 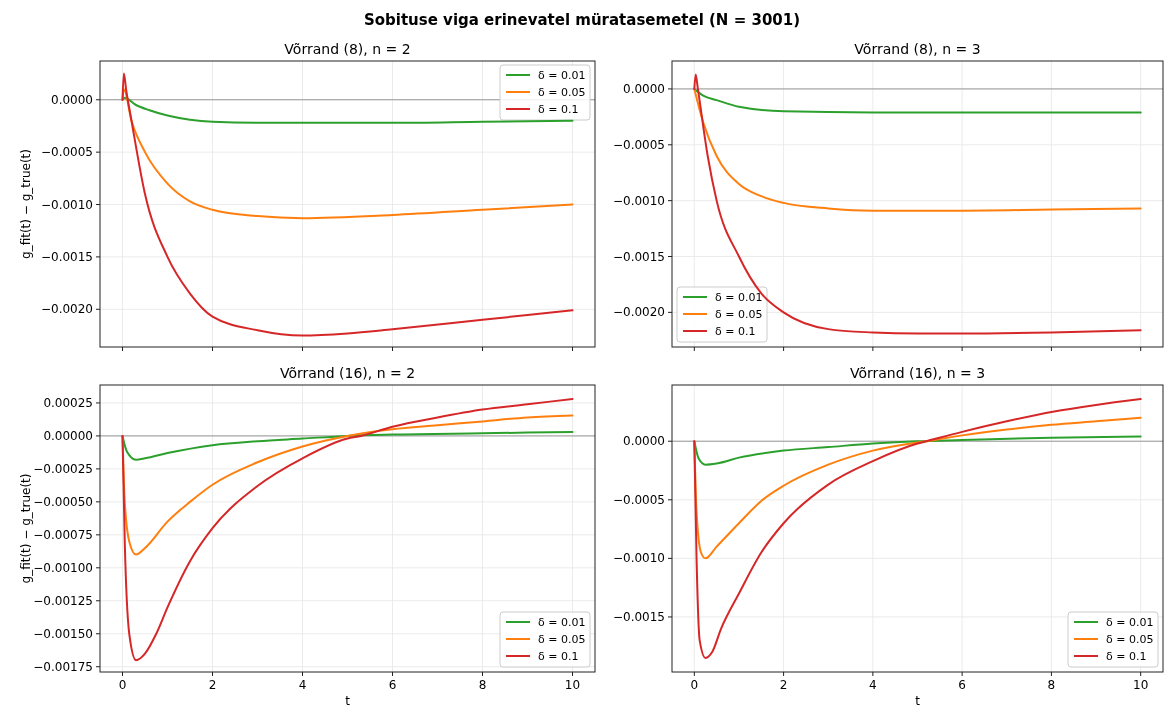 I want to click on y-tick-label: −0.00150, so click(x=63, y=633).